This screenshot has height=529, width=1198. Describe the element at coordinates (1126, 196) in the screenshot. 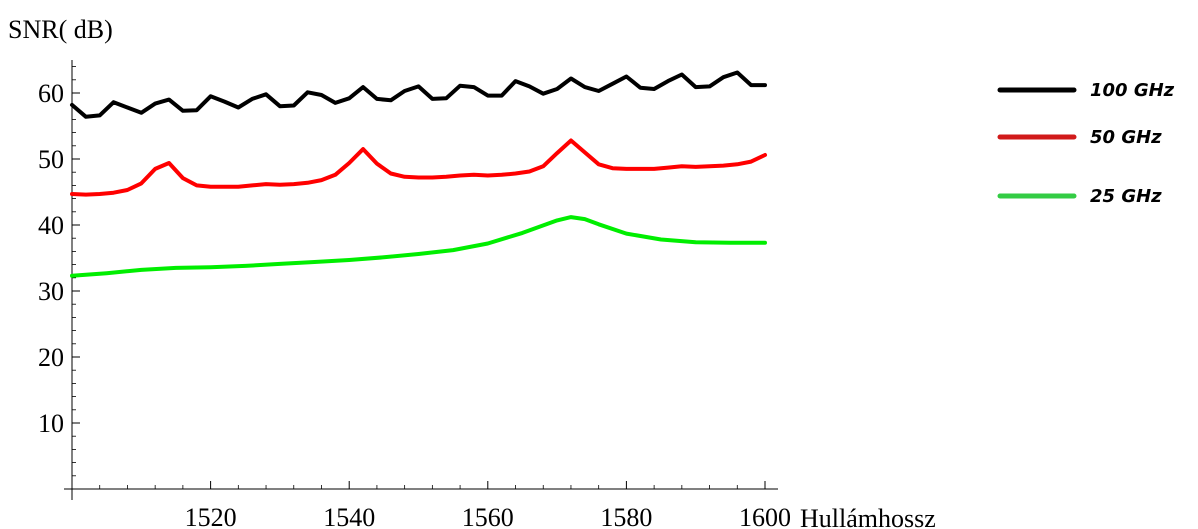

I see `legend-label: 25 GHz` at that location.